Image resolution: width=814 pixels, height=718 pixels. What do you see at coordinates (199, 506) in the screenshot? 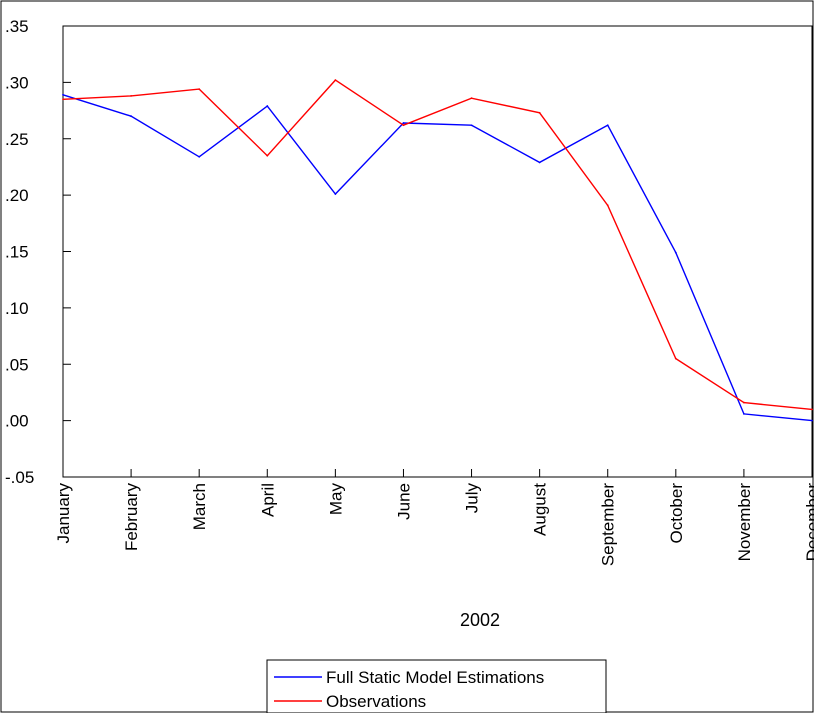
I see `x-tick-label: March` at bounding box center [199, 506].